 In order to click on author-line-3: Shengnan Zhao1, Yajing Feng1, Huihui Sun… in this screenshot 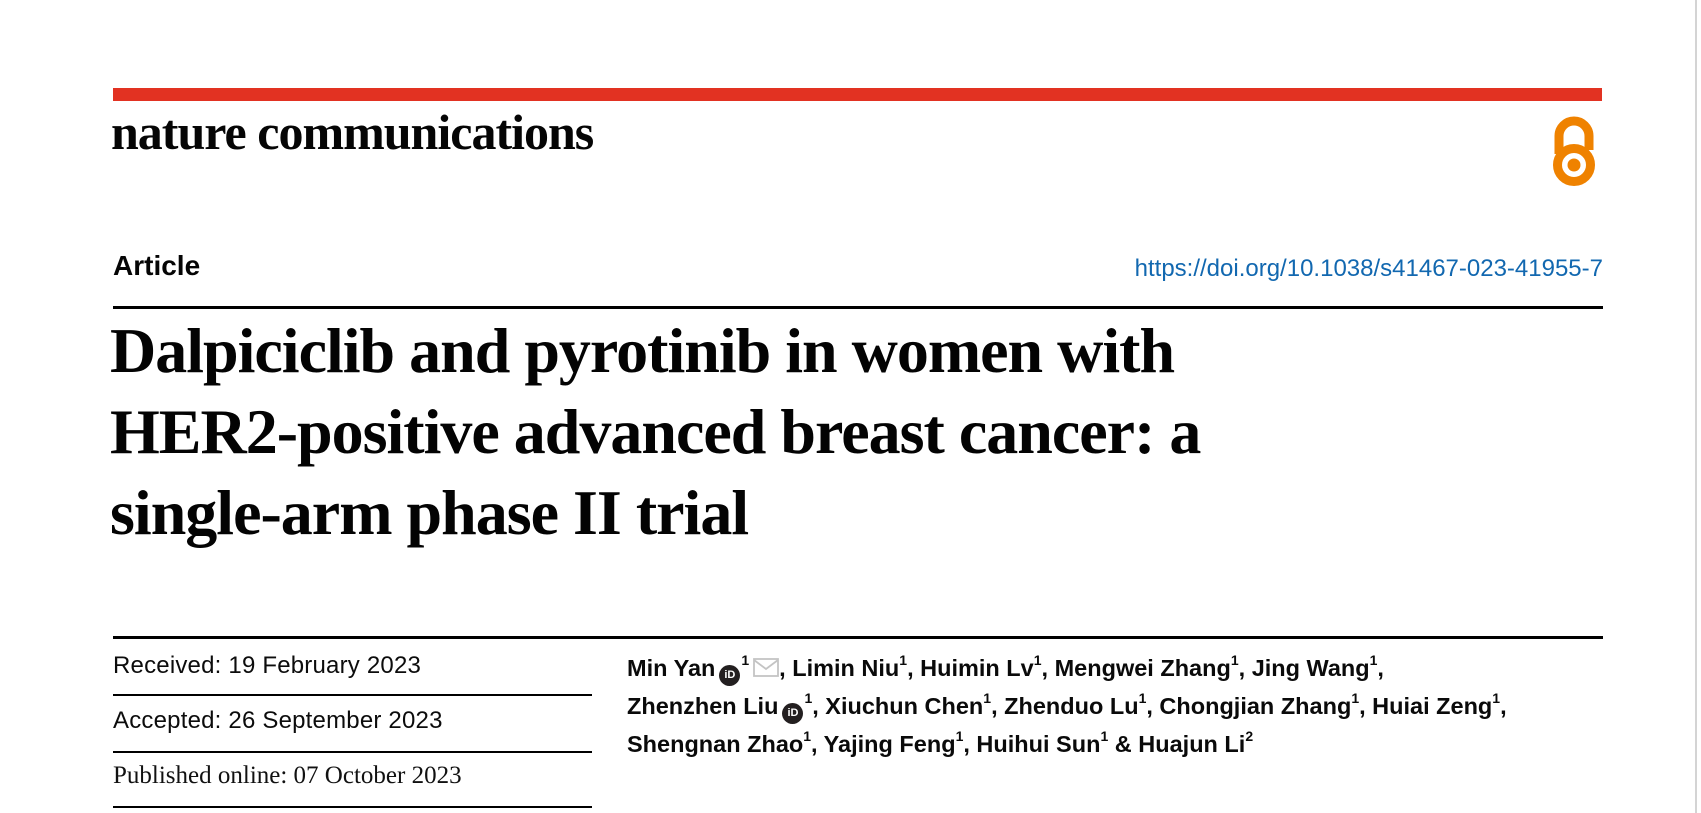, I will do `click(1067, 744)`.